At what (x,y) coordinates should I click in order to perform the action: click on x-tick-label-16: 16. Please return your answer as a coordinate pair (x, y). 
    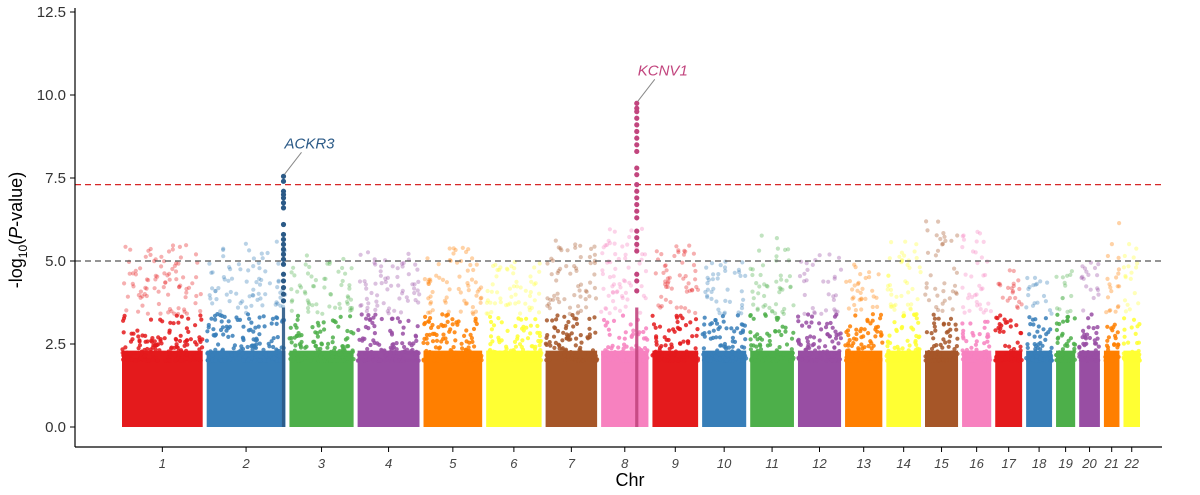
    Looking at the image, I should click on (976, 463).